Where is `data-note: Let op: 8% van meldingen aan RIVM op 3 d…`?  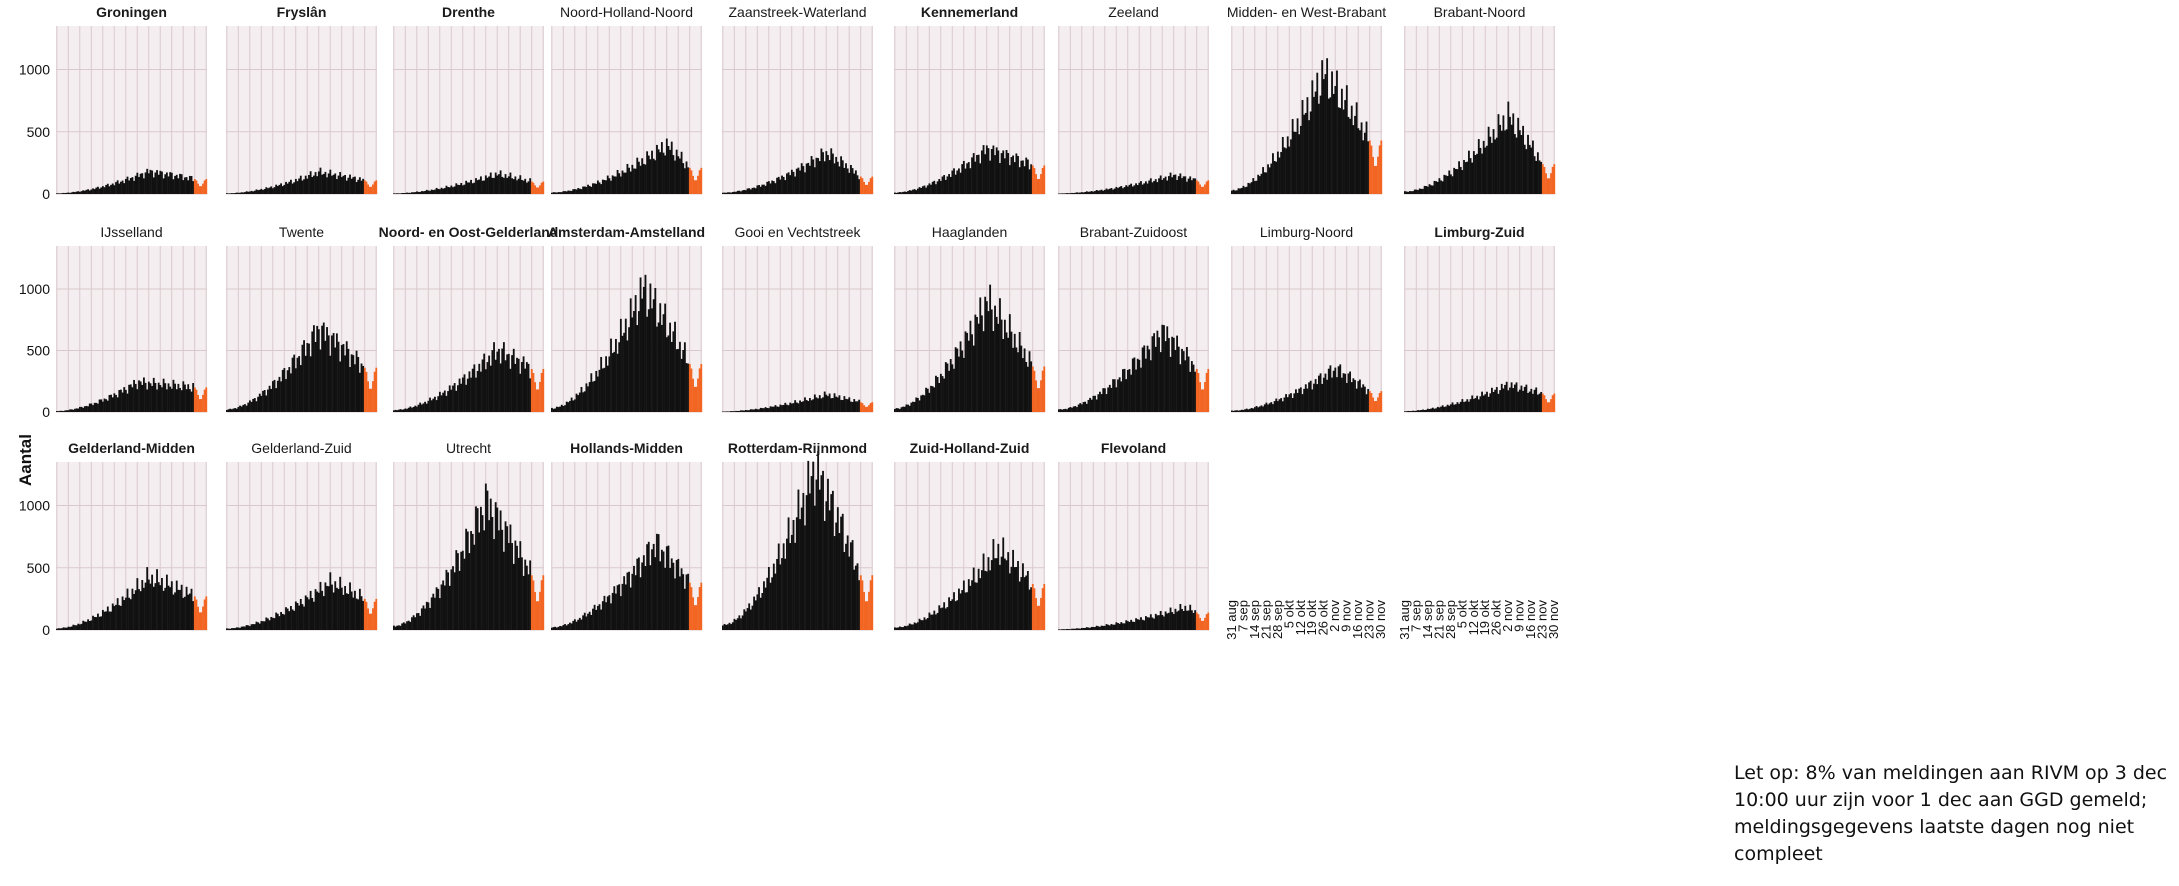 data-note: Let op: 8% van meldingen aan RIVM op 3 d… is located at coordinates (1951, 813).